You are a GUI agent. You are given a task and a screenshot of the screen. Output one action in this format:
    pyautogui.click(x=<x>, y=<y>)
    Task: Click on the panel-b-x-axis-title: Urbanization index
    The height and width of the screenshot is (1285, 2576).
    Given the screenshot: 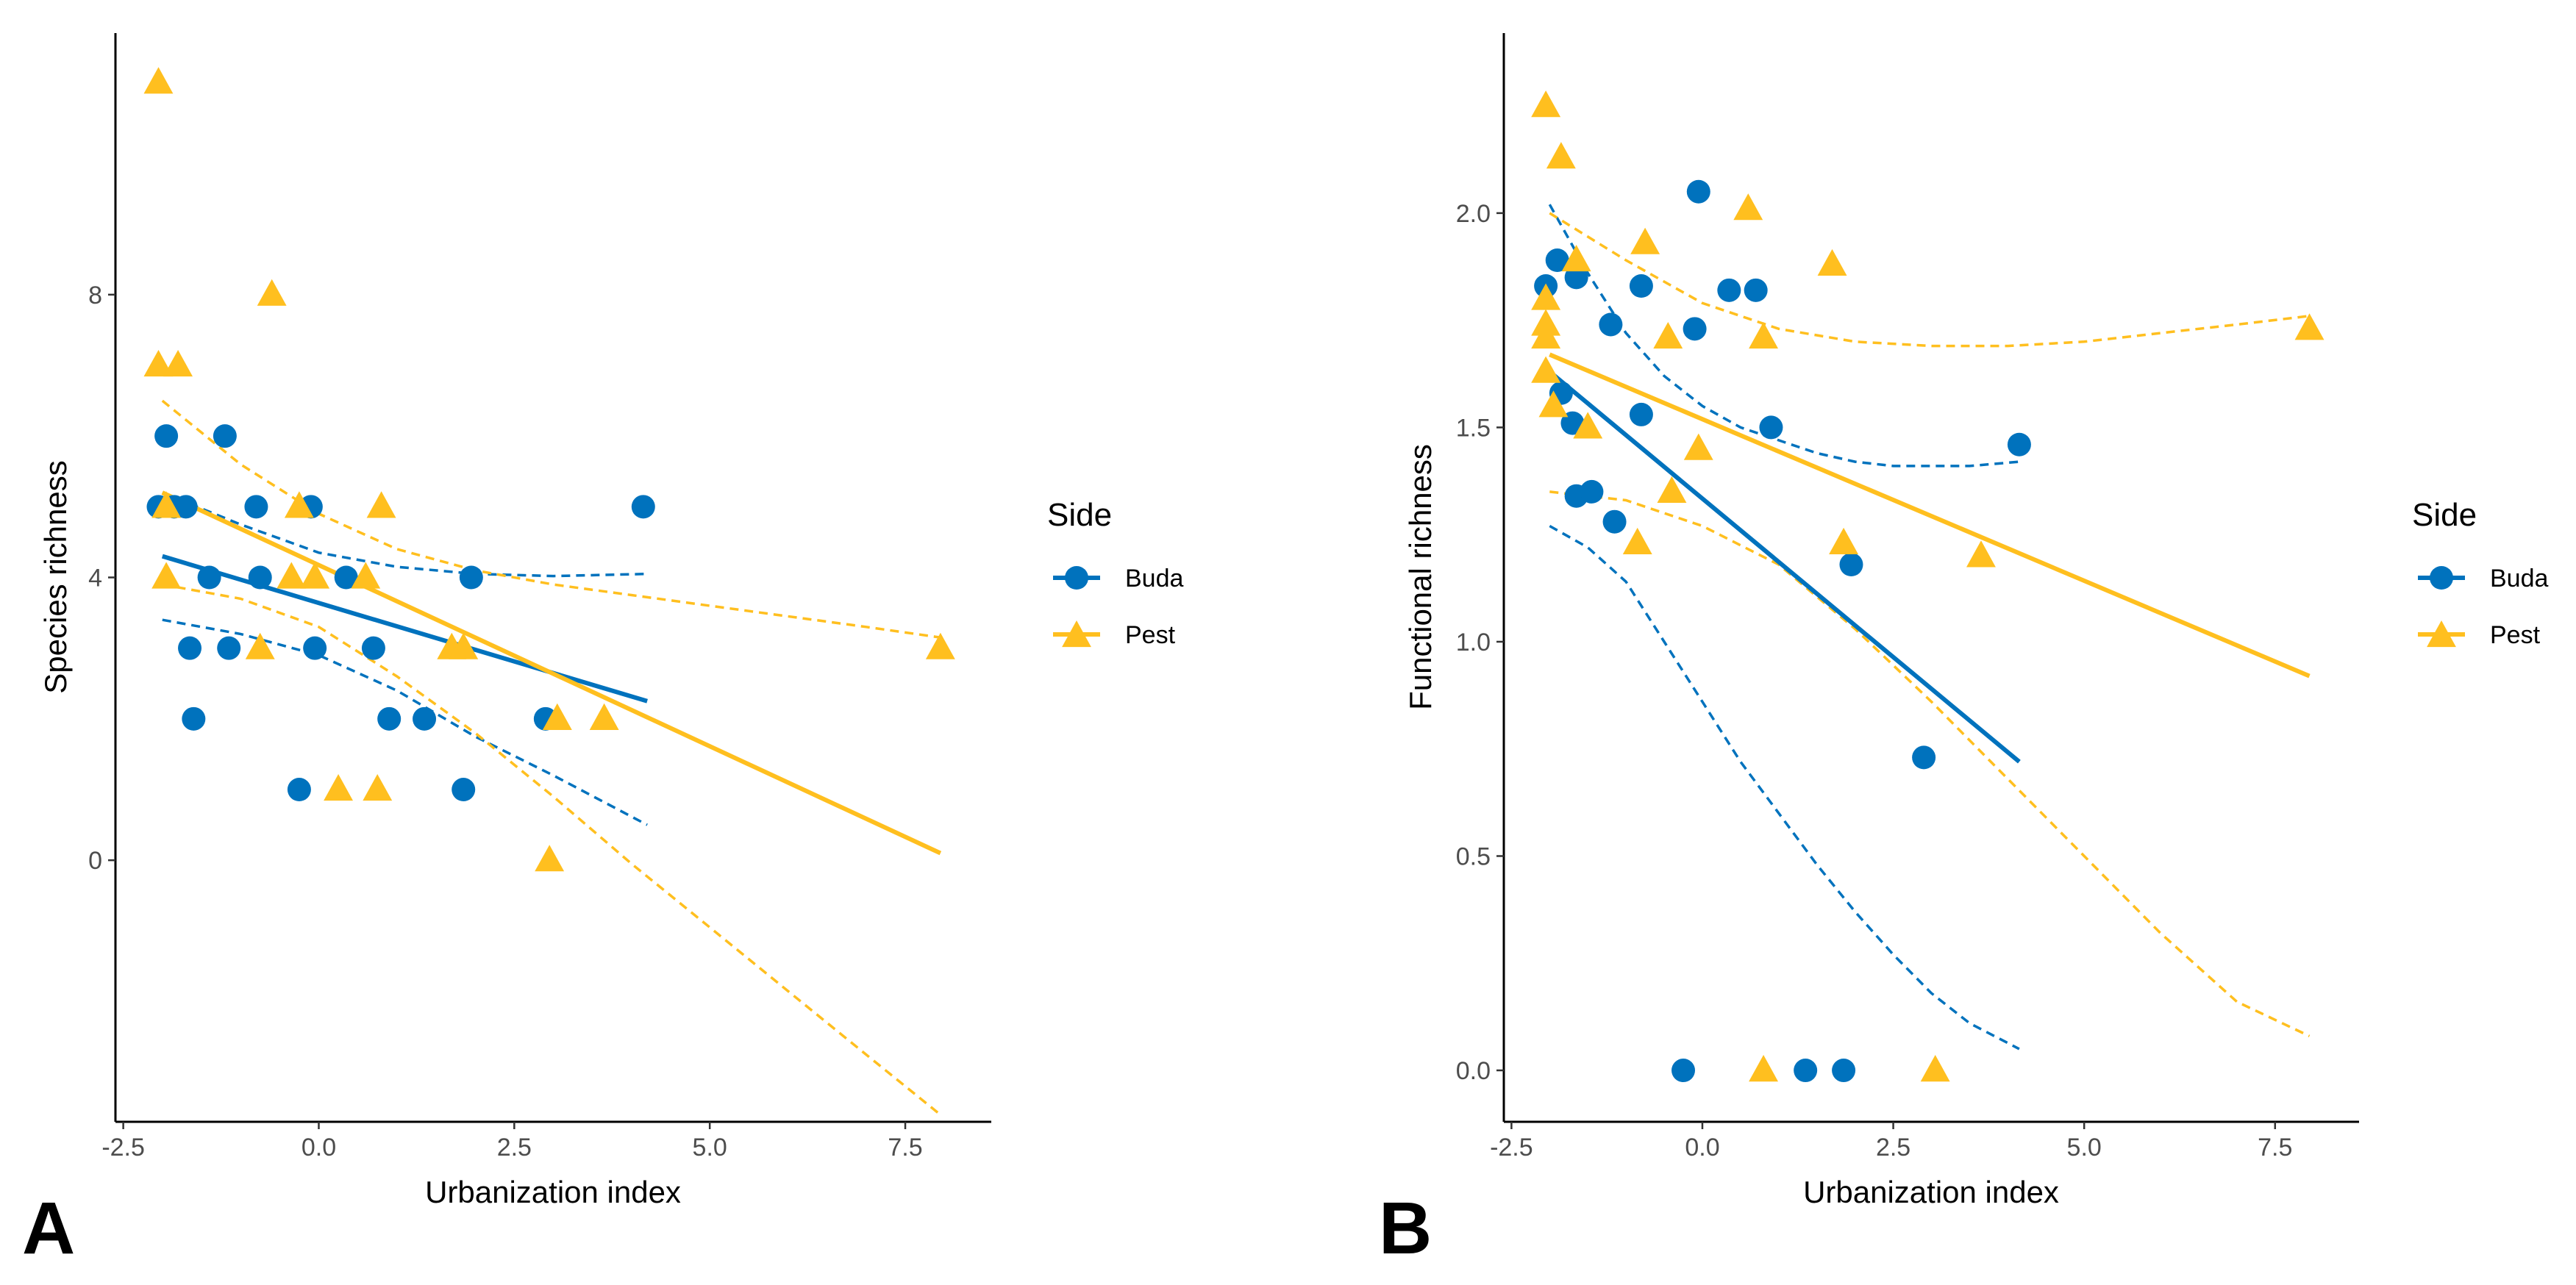 What is the action you would take?
    pyautogui.click(x=1931, y=1192)
    